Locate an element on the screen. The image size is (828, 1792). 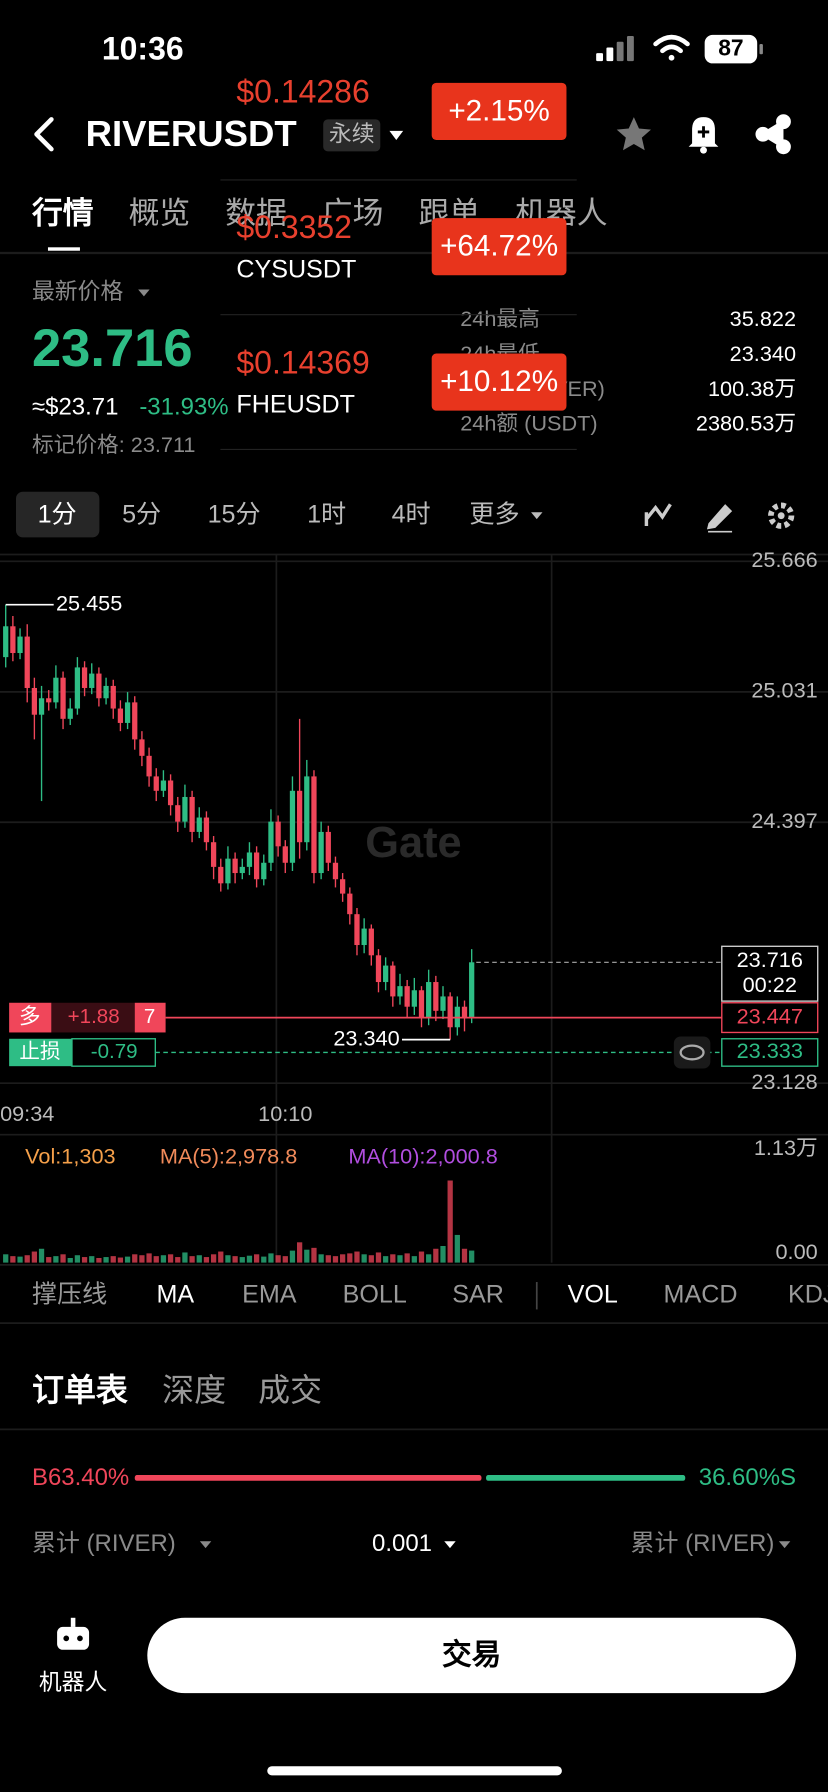
back-button is located at coordinates (44, 134).